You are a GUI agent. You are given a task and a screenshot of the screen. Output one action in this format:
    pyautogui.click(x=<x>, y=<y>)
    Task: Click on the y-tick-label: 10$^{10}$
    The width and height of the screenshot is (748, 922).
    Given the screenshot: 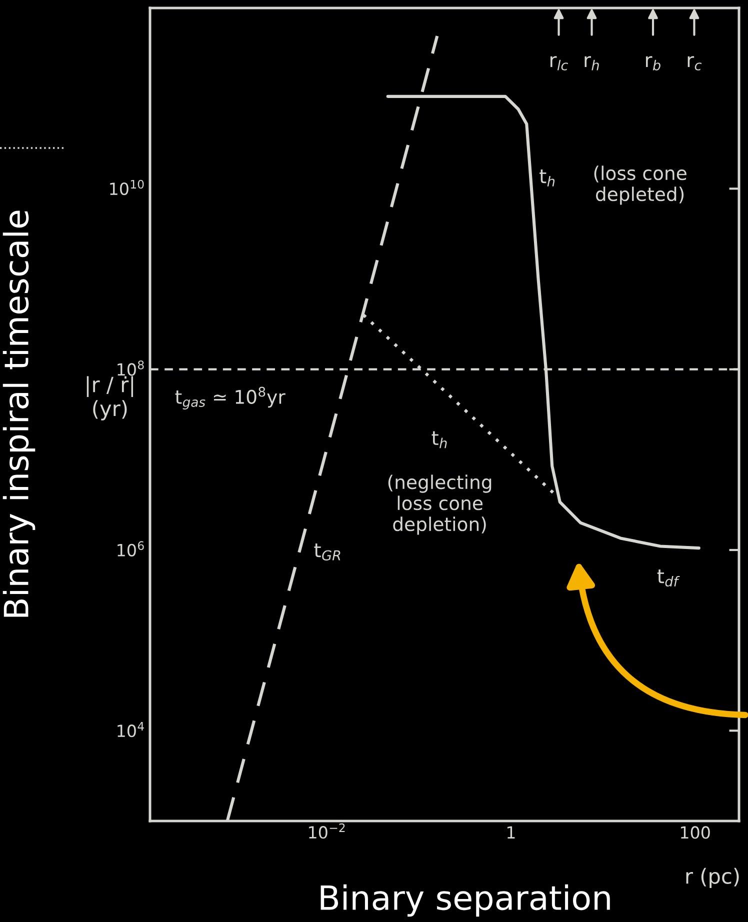 What is the action you would take?
    pyautogui.click(x=127, y=188)
    